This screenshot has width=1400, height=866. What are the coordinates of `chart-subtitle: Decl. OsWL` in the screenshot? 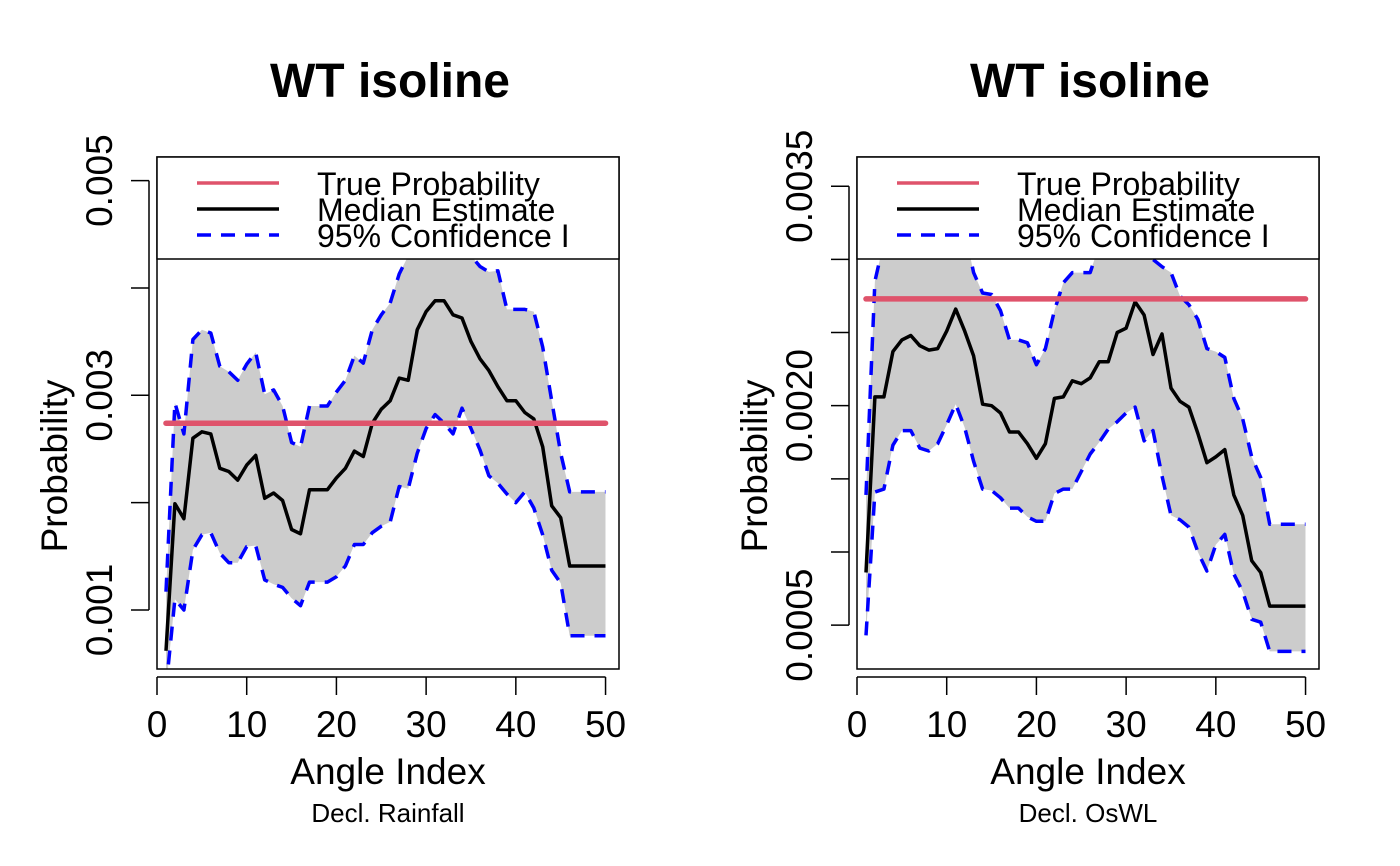 It's located at (1088, 813).